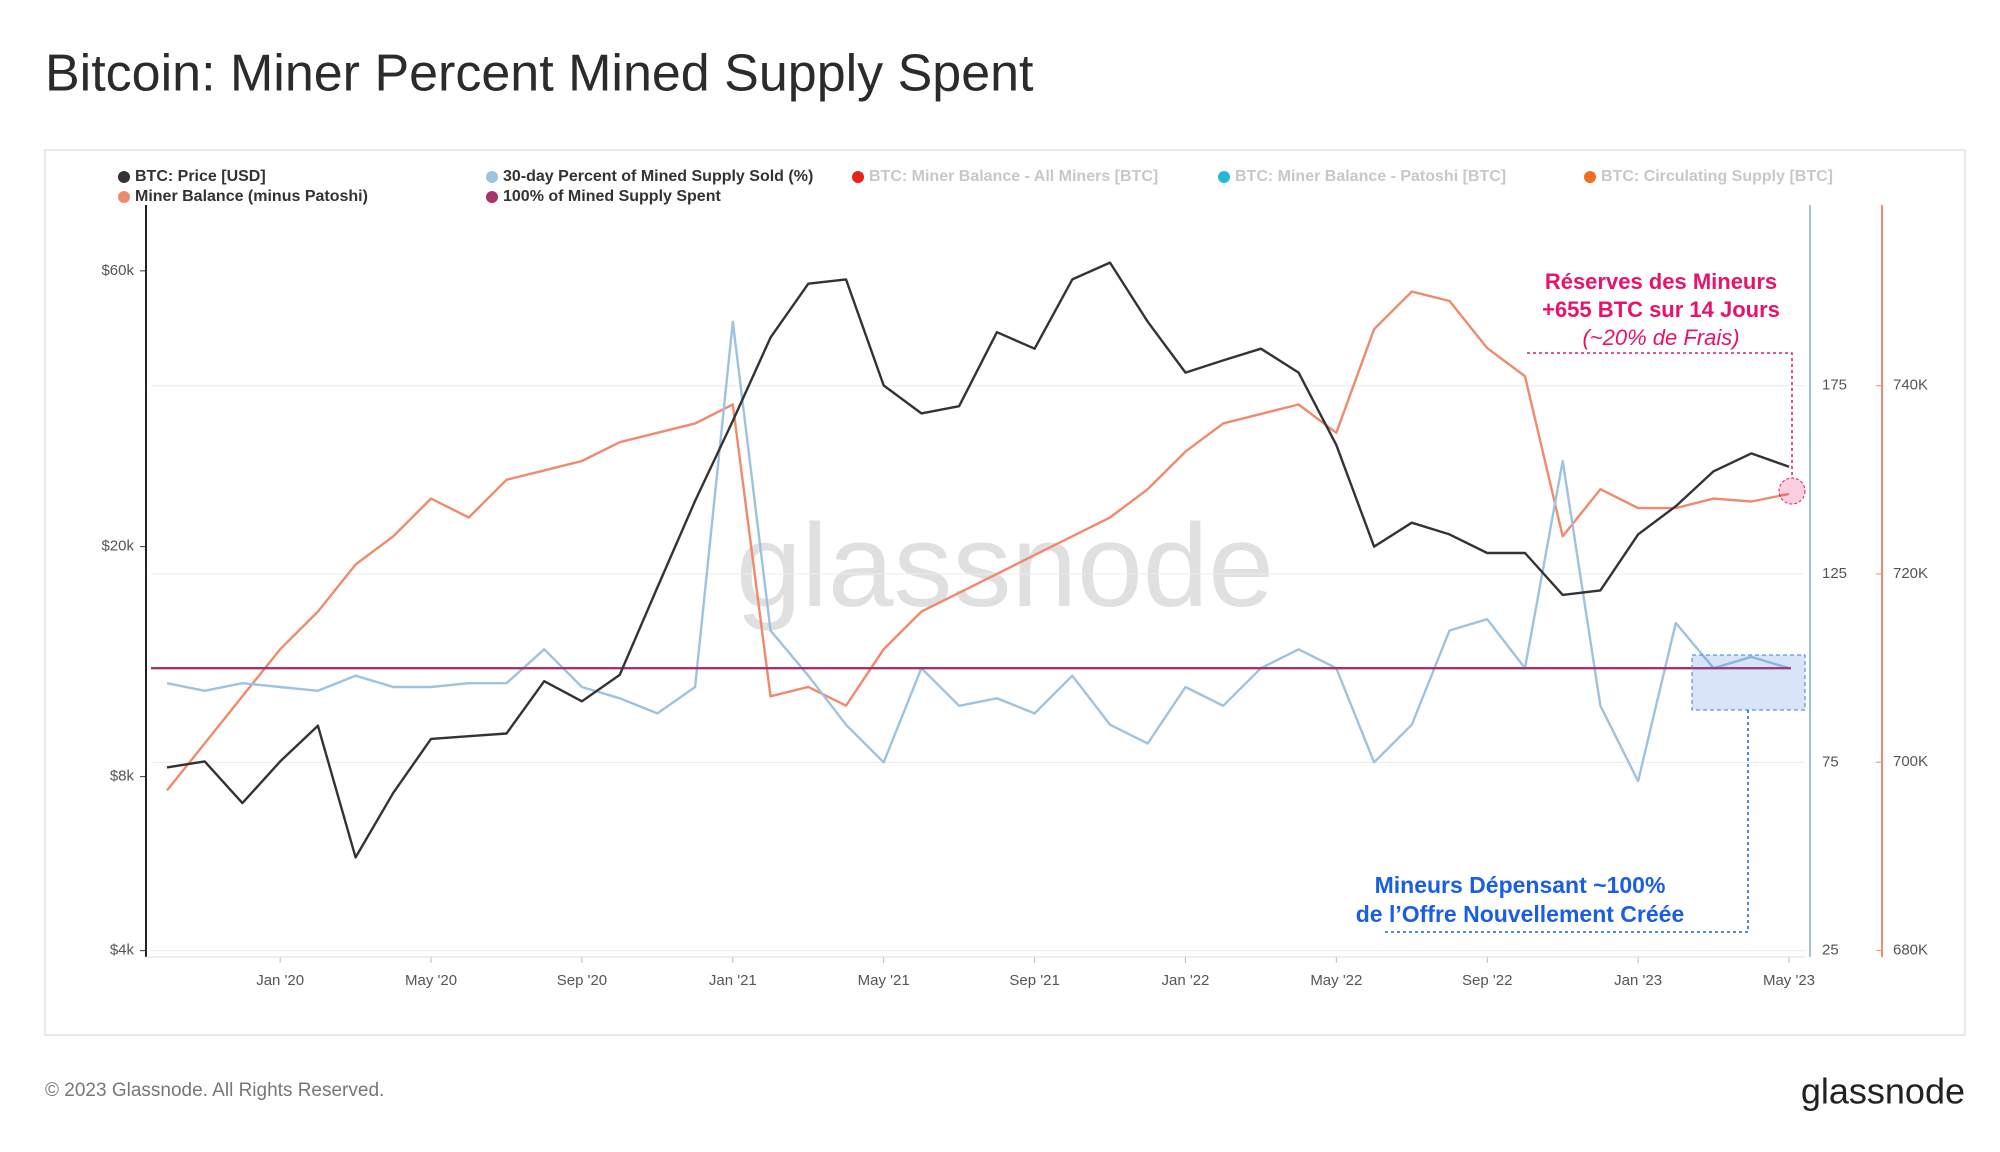 This screenshot has width=2000, height=1152. I want to click on legend-label: BTC: Circulating Supply [BTC], so click(1717, 176).